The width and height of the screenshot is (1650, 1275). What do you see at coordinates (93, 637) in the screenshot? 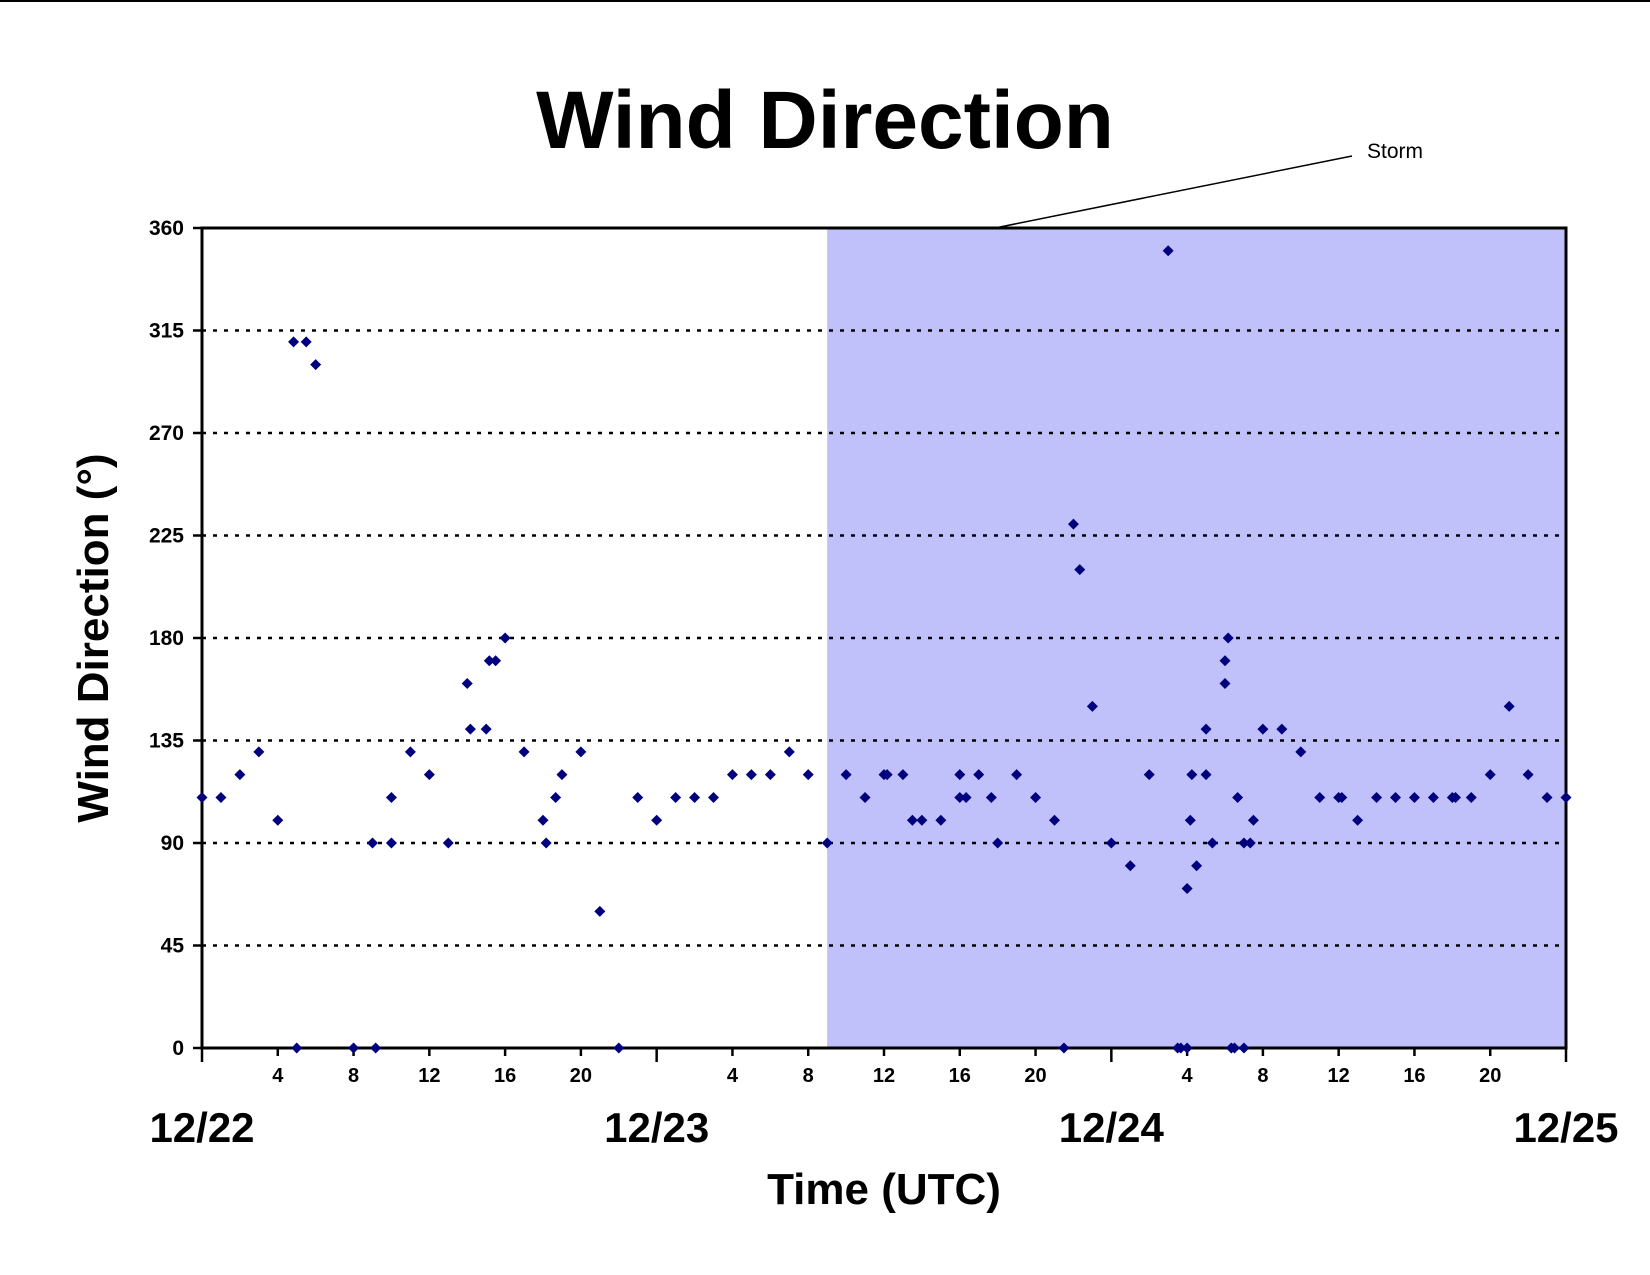
I see `y-axis-label: Wind Direction (°)` at bounding box center [93, 637].